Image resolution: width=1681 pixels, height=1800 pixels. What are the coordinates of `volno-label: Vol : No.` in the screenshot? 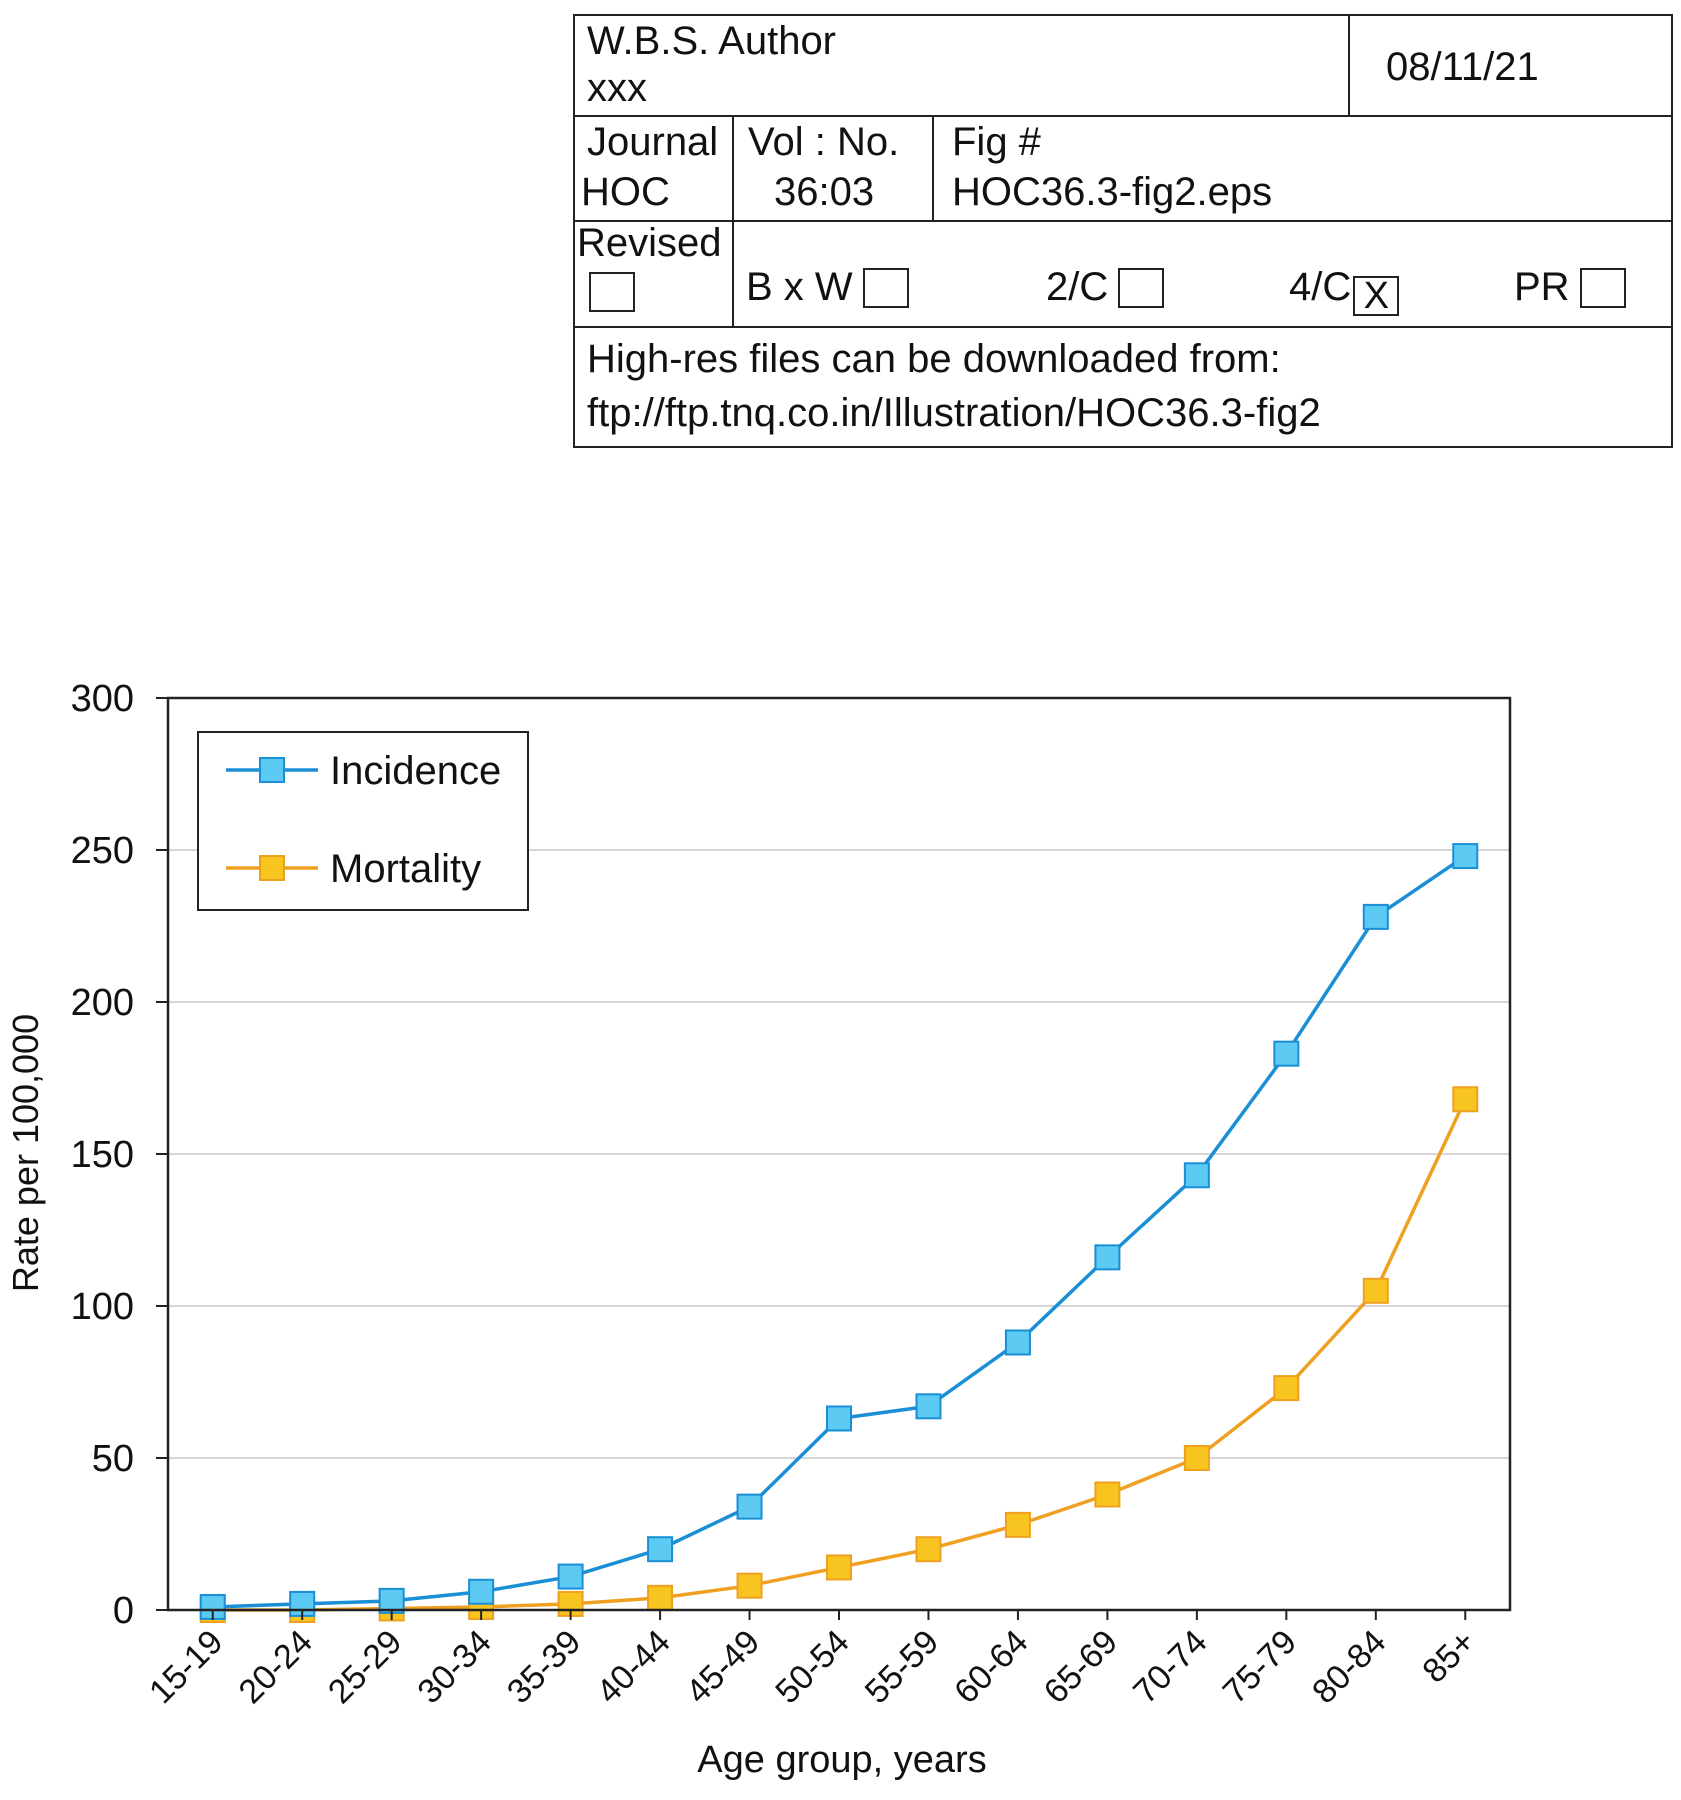 It's located at (824, 142).